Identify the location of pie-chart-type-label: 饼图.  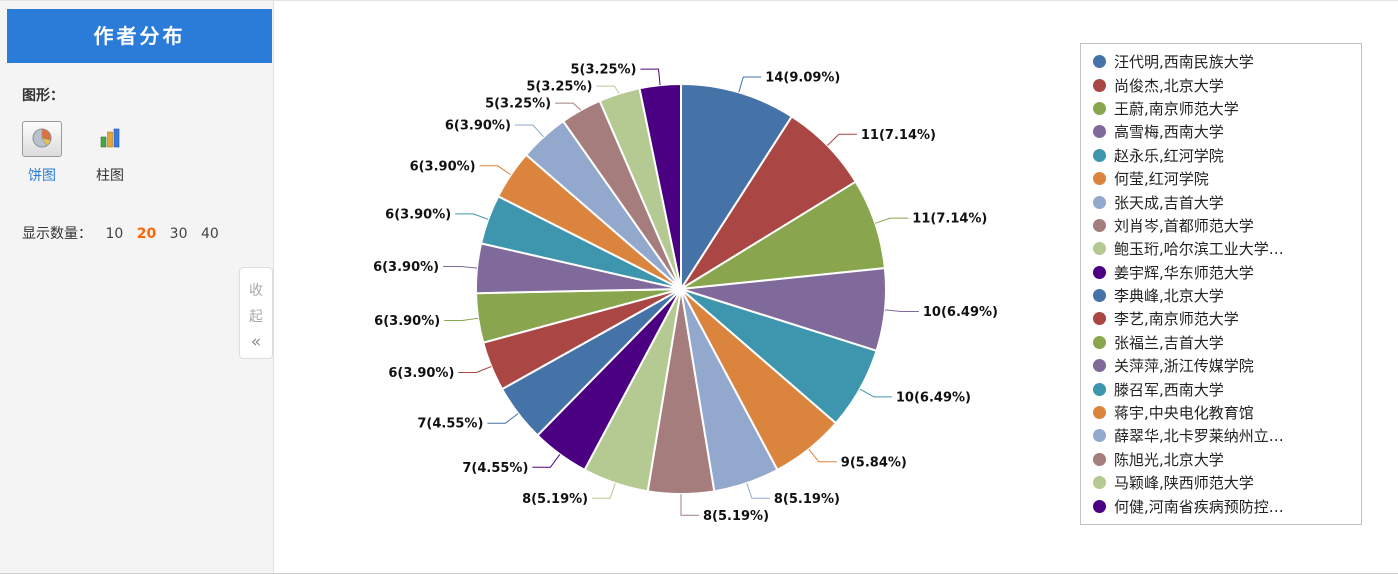
(42, 176).